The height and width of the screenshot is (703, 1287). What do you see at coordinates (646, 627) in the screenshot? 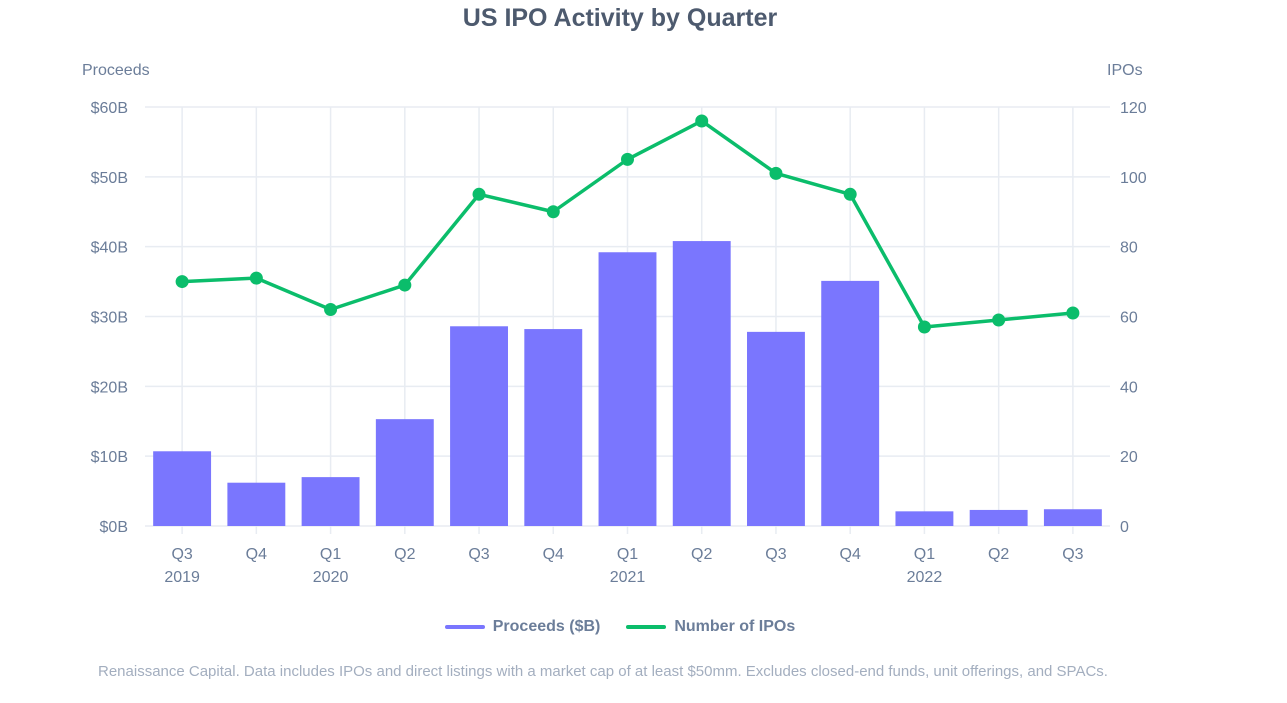
I see `legend-swatch-ipos` at bounding box center [646, 627].